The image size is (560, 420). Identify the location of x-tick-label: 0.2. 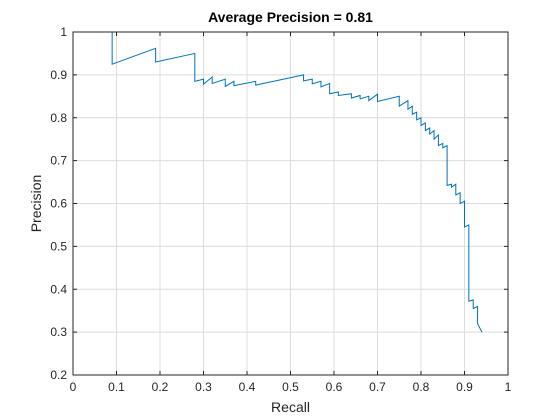
(160, 387).